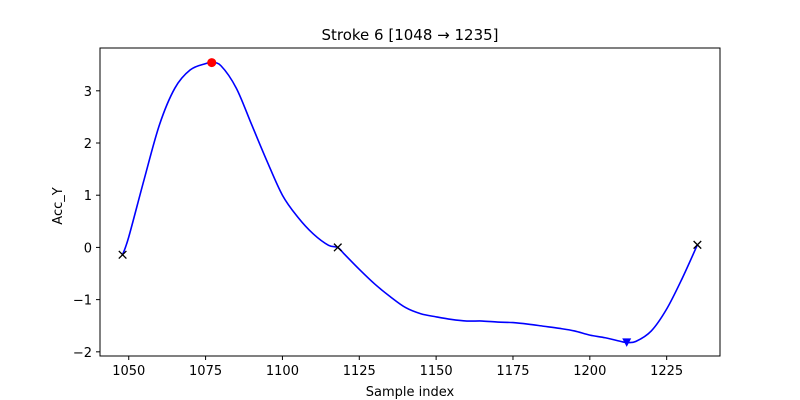 The width and height of the screenshot is (800, 400). What do you see at coordinates (627, 342) in the screenshot?
I see `min-trough-marker` at bounding box center [627, 342].